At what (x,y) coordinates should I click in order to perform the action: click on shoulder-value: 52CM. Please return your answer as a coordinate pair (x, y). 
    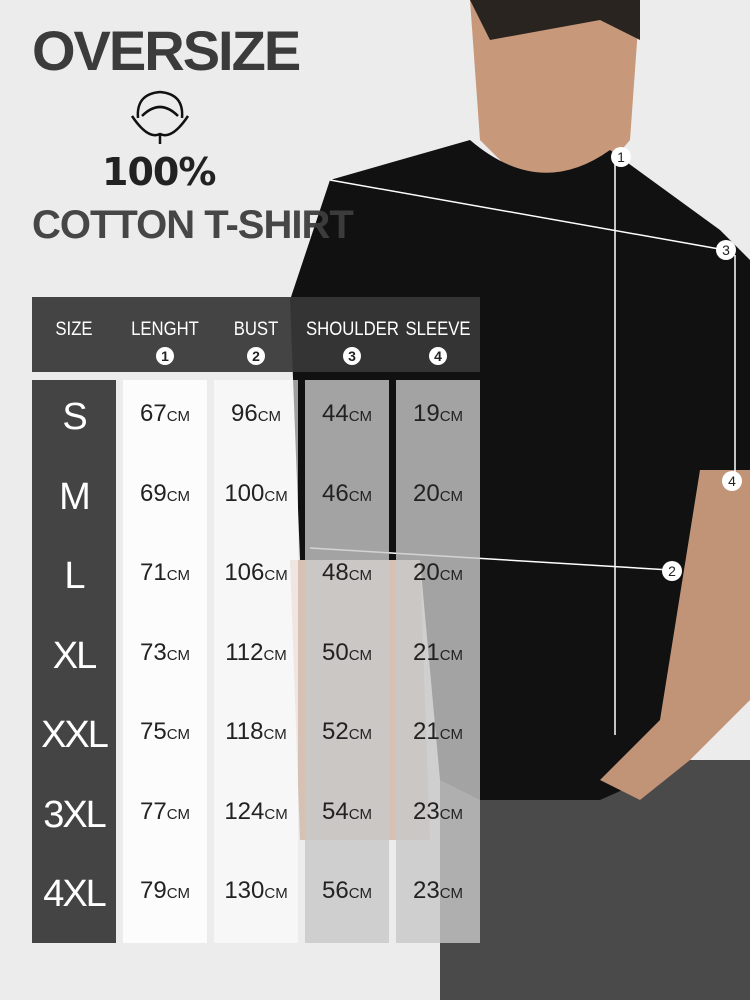
    Looking at the image, I should click on (347, 732).